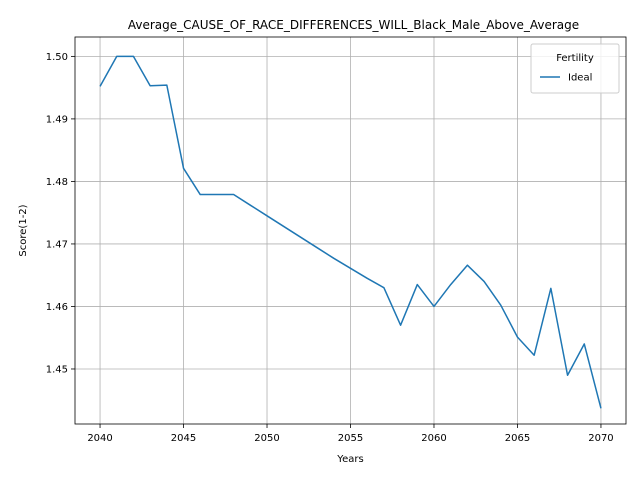  I want to click on x-tick-label: 2065, so click(517, 438).